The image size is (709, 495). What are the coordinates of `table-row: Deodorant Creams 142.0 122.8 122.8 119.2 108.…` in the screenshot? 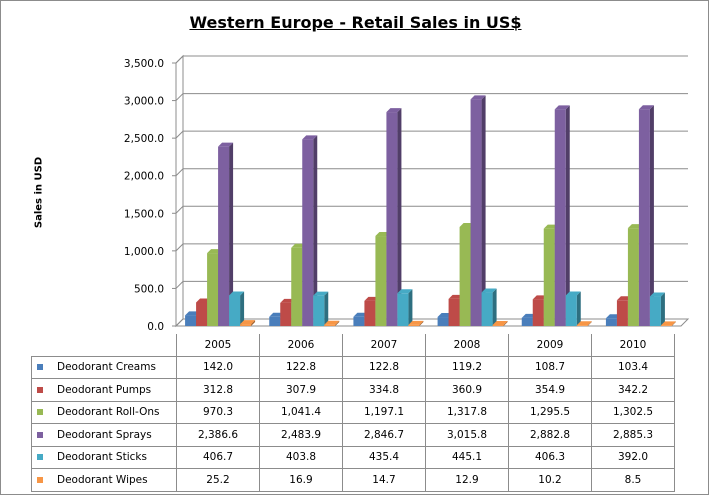 It's located at (353, 367).